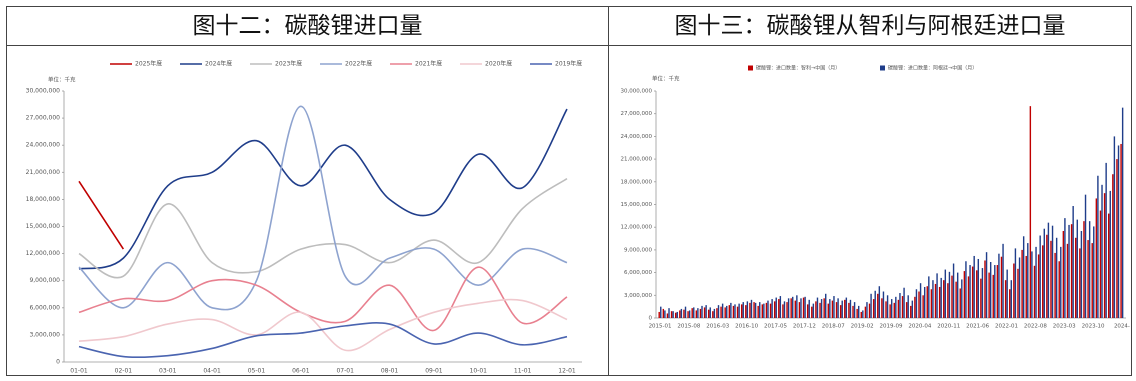 The height and width of the screenshot is (381, 1136). I want to click on x-tick-label: 09-01, so click(434, 371).